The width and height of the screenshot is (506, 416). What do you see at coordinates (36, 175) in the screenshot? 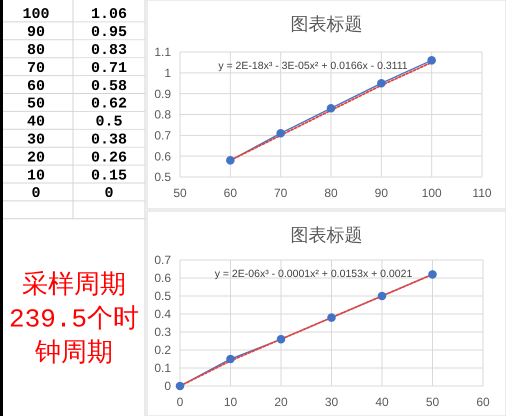
I see `y-tick-label: 10` at bounding box center [36, 175].